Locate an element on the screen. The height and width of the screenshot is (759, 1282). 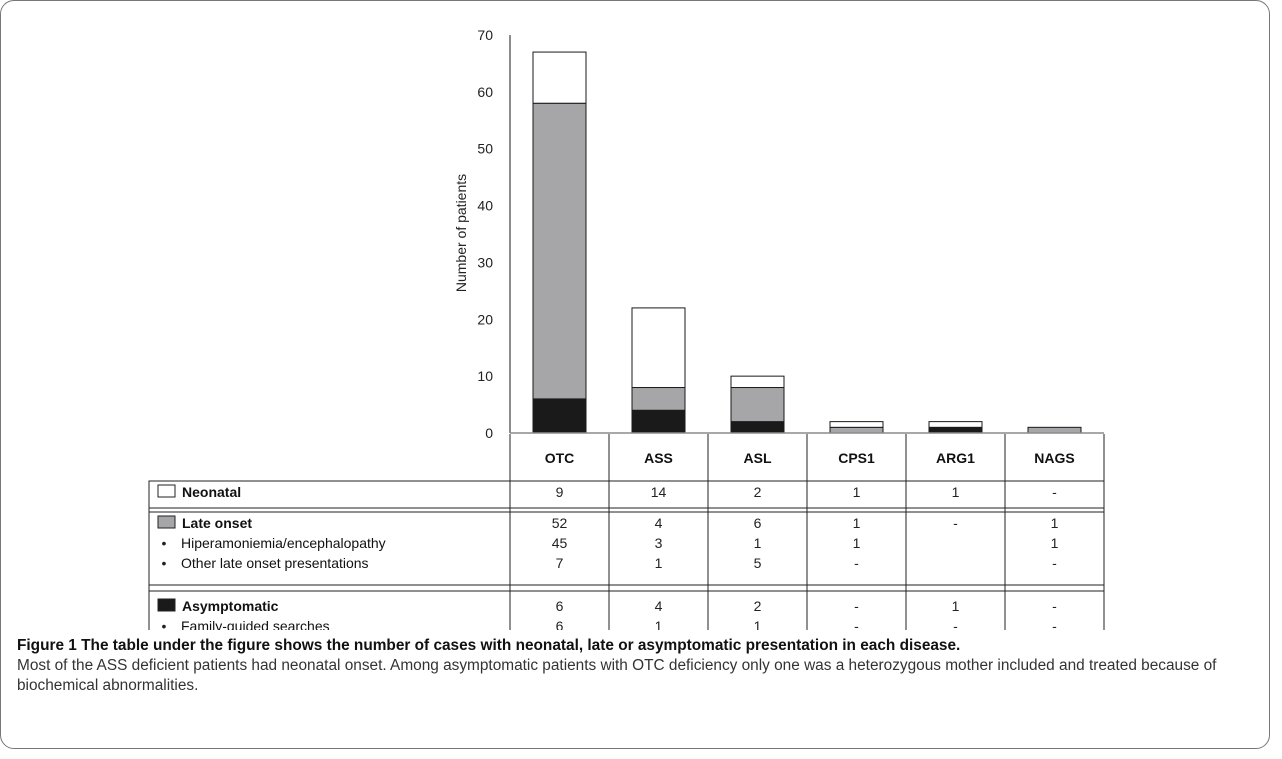
column-header-ass: ASS is located at coordinates (658, 458).